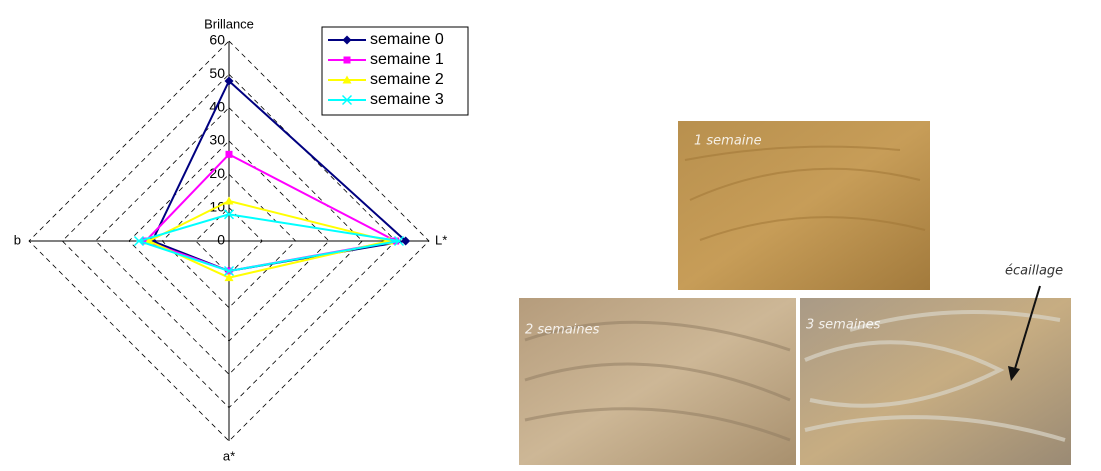 This screenshot has width=1101, height=471. Describe the element at coordinates (407, 79) in the screenshot. I see `legend-label: semaine 2` at that location.